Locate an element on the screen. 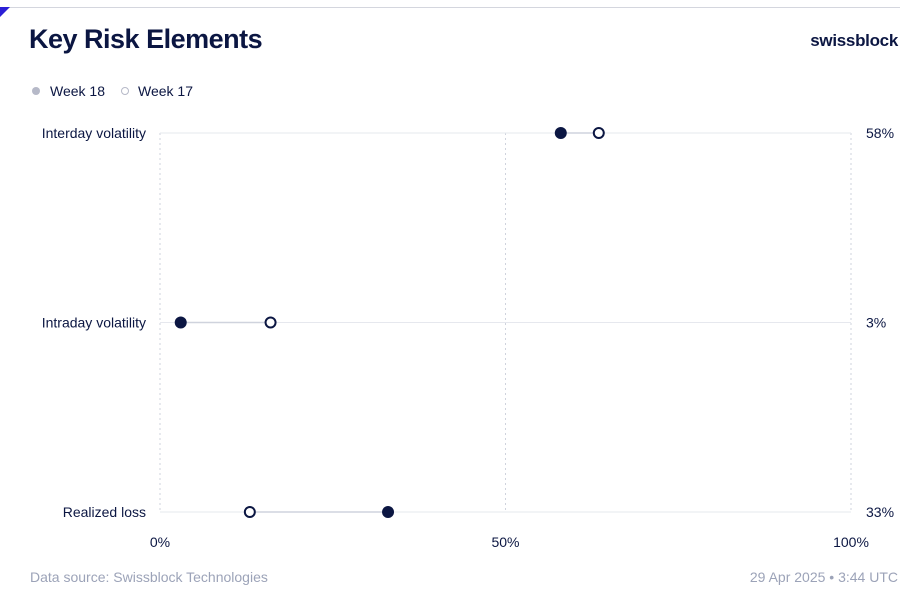  filled-dot-icon is located at coordinates (36, 91).